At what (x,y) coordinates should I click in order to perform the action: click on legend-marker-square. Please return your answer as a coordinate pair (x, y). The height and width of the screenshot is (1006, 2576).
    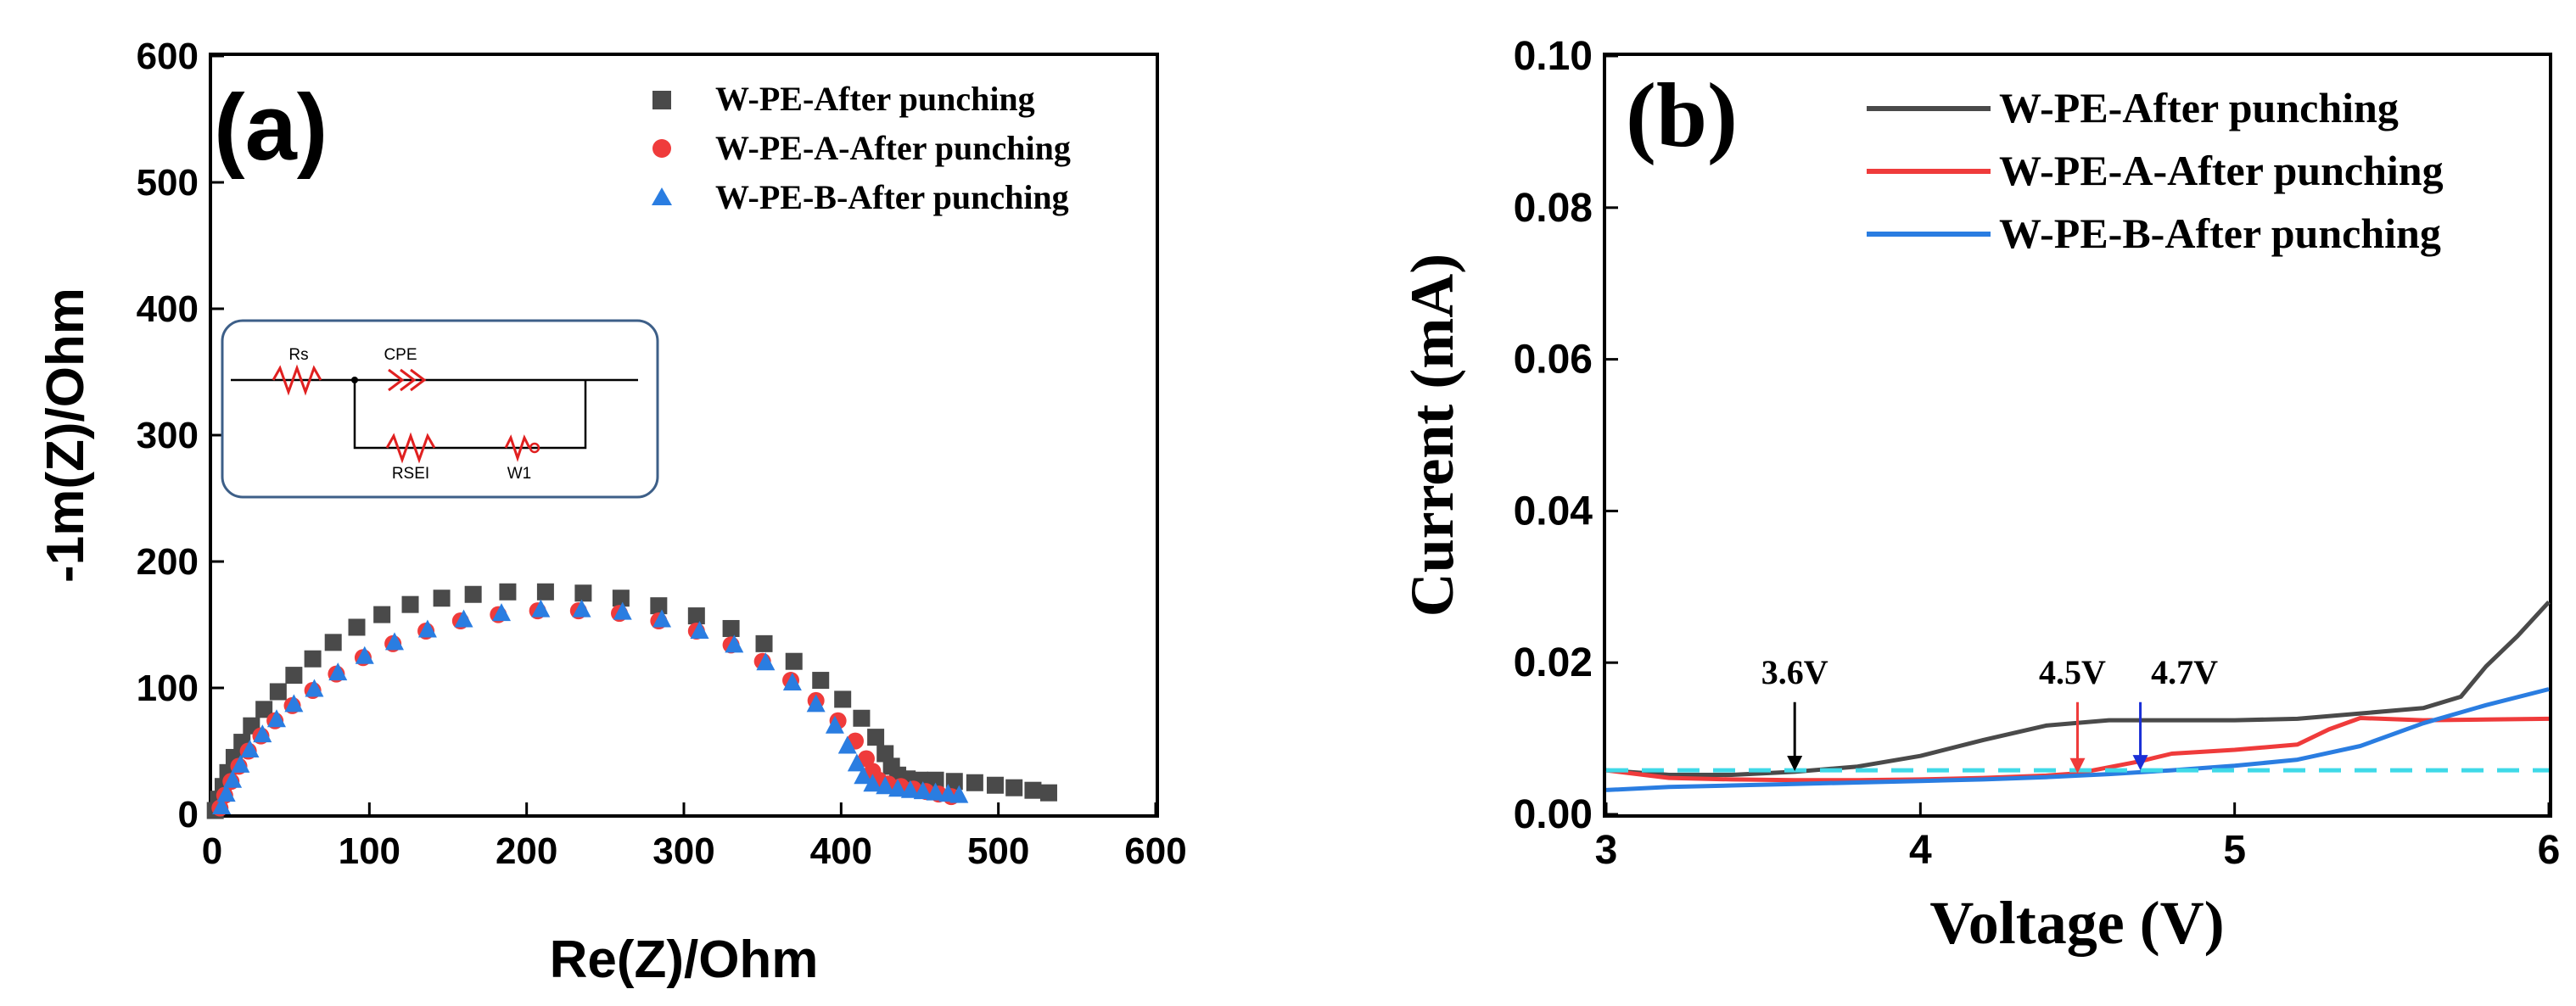
    Looking at the image, I should click on (661, 100).